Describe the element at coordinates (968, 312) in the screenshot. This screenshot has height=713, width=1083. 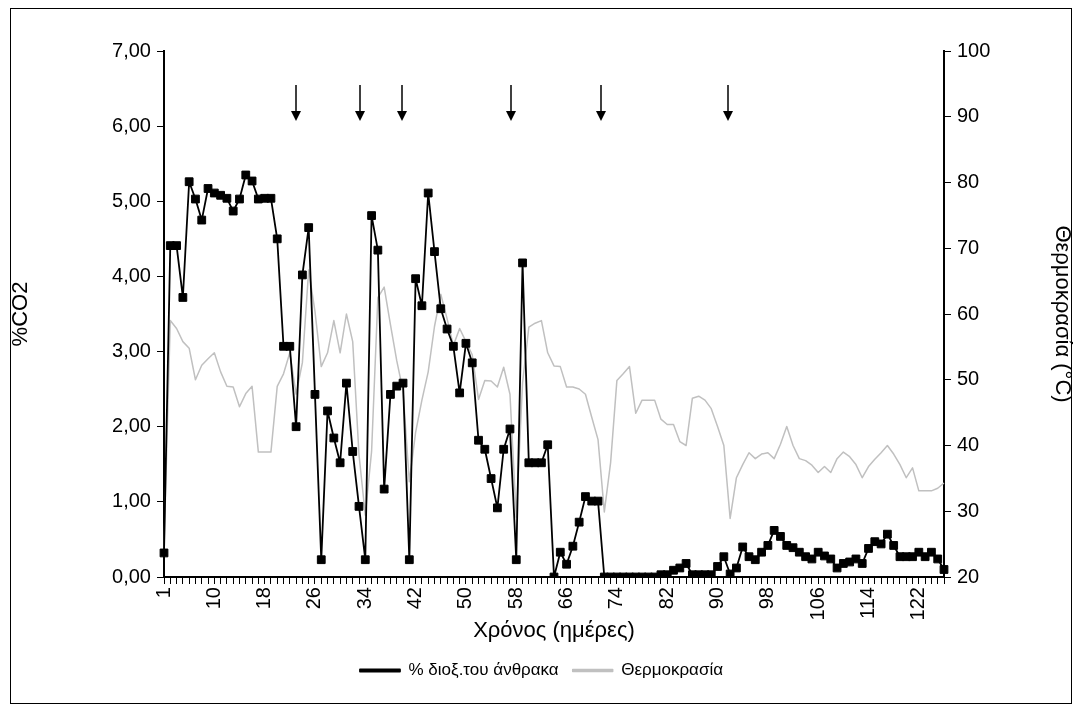
I see `y2-tick-label: 60` at that location.